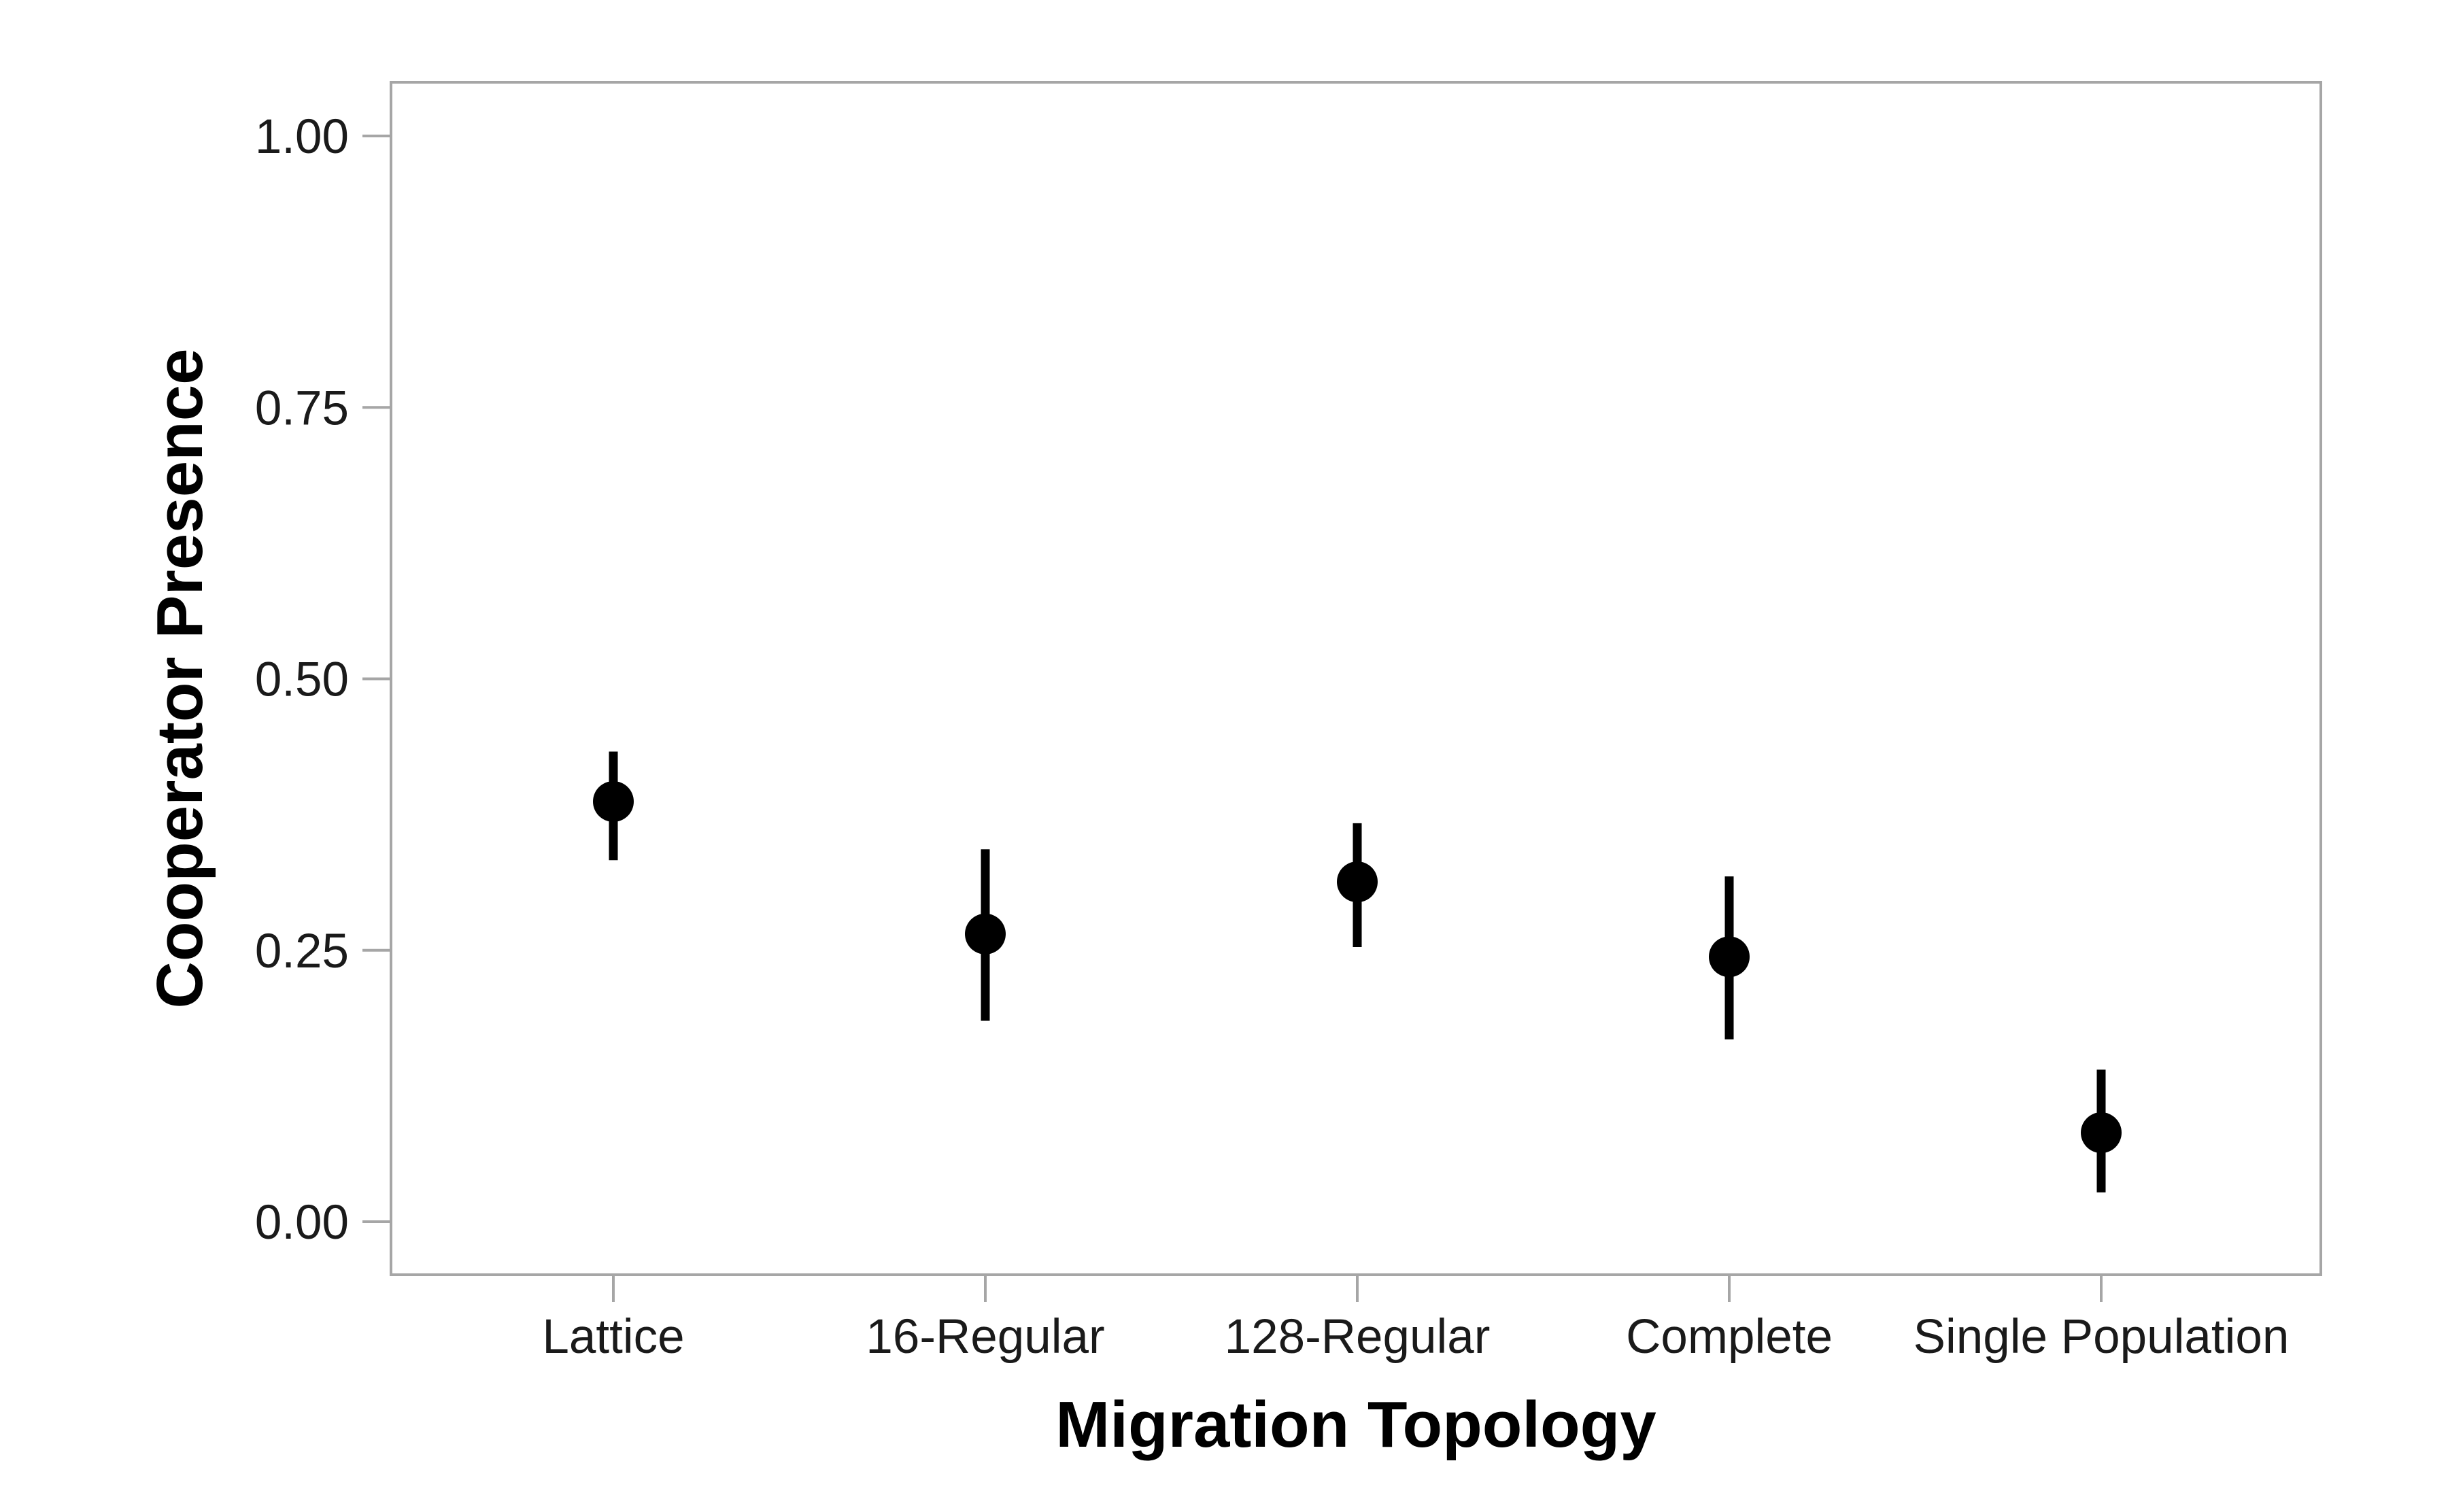  Describe the element at coordinates (2102, 1337) in the screenshot. I see `x-tick-label: Single Population` at that location.